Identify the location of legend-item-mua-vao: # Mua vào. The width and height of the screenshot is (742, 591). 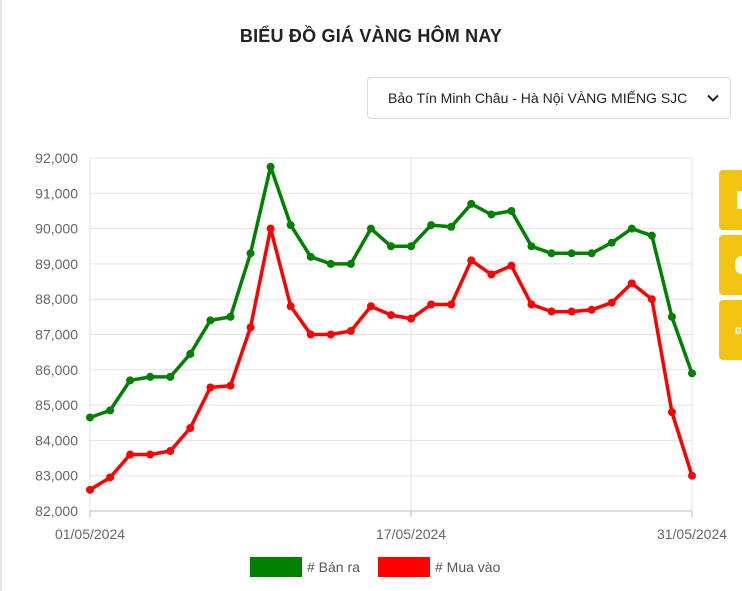
(439, 567).